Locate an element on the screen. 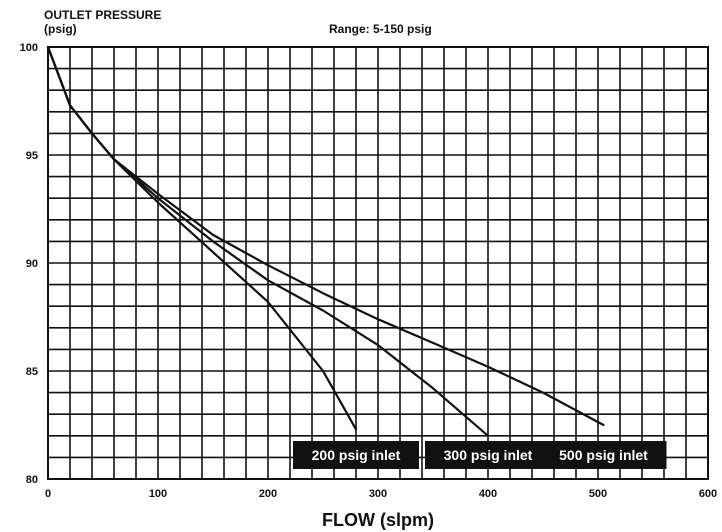 This screenshot has width=722, height=532. series-label: 200 psig inlet is located at coordinates (356, 455).